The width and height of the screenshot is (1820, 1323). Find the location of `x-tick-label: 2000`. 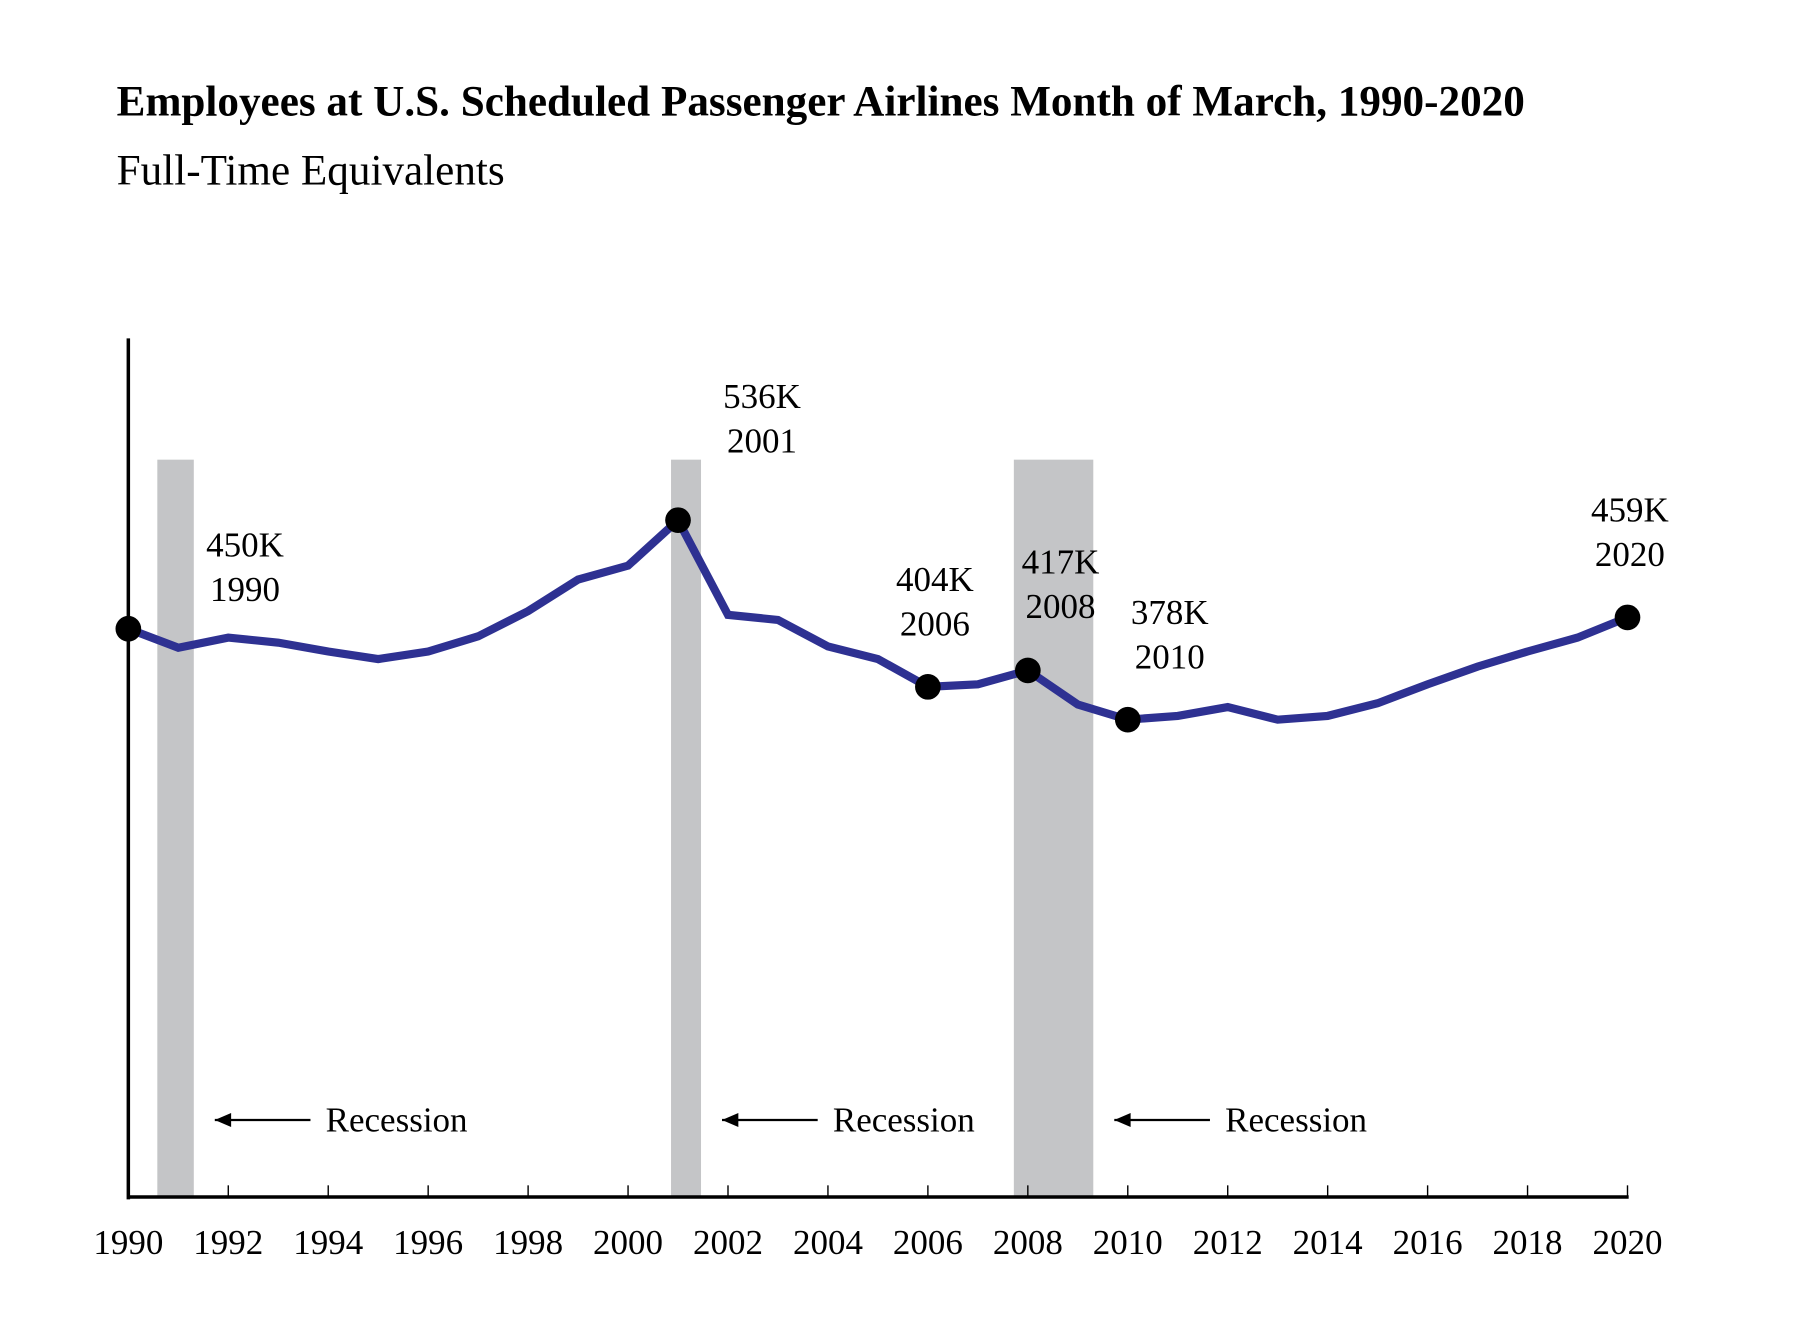

x-tick-label: 2000 is located at coordinates (628, 1242).